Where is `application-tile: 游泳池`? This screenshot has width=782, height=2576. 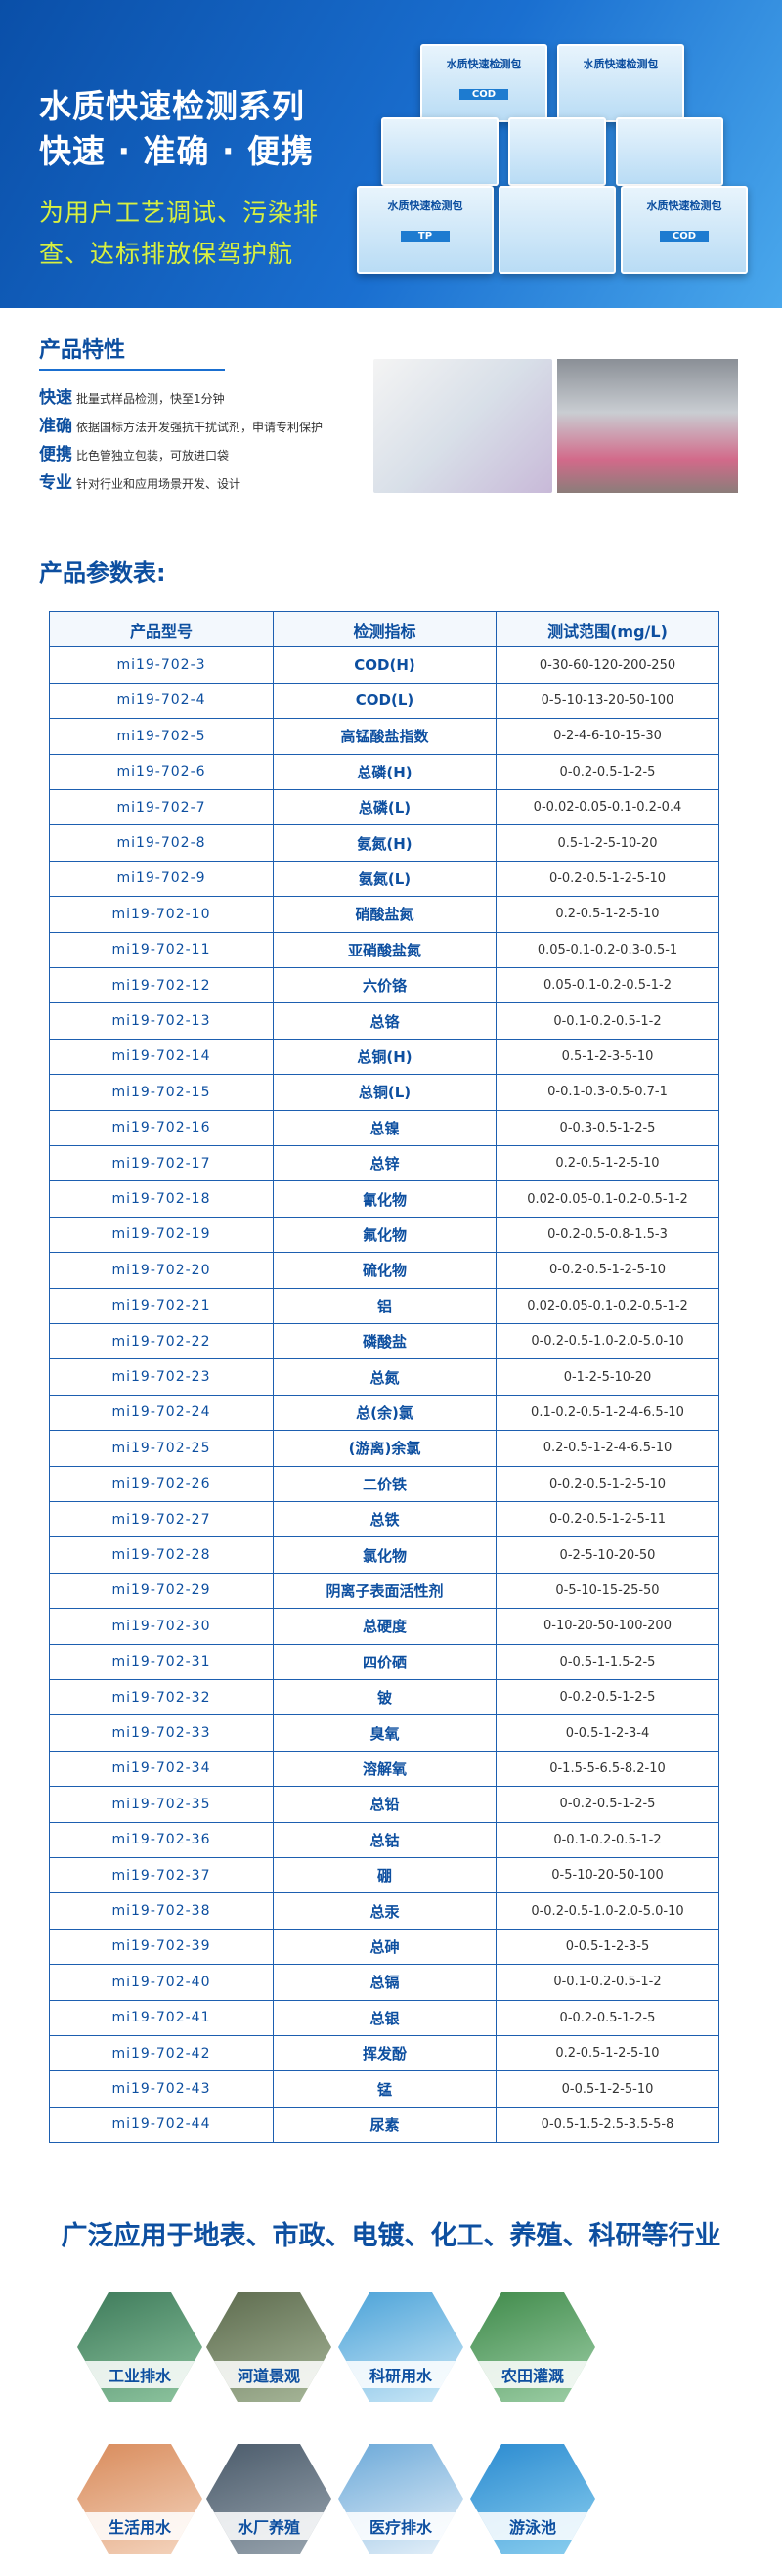
application-tile: 游泳池 is located at coordinates (532, 2499).